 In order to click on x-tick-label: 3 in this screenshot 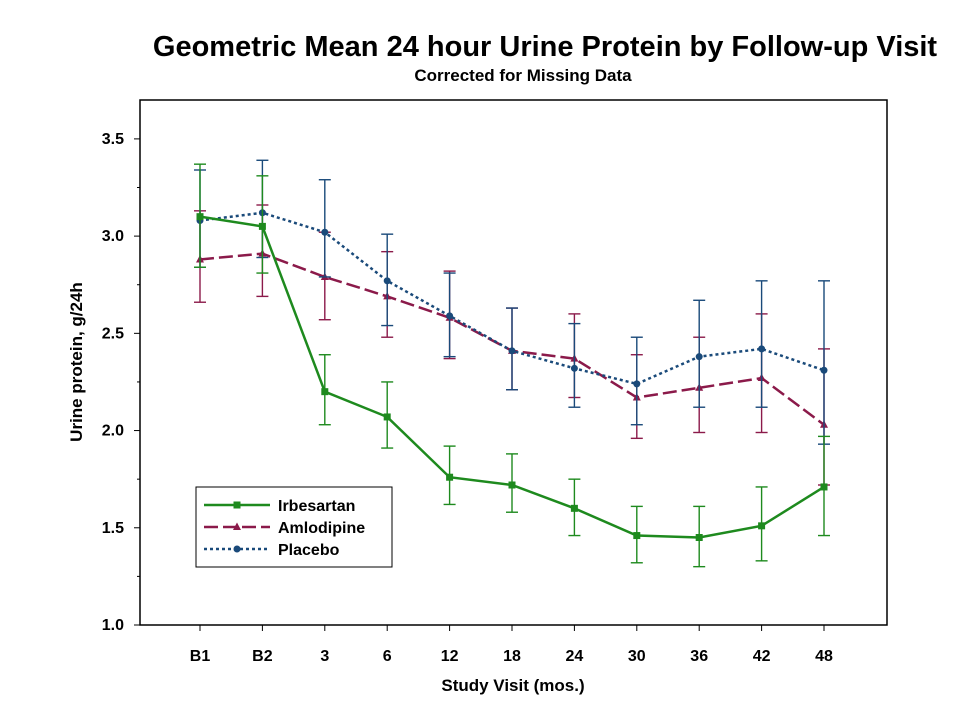, I will do `click(324, 656)`.